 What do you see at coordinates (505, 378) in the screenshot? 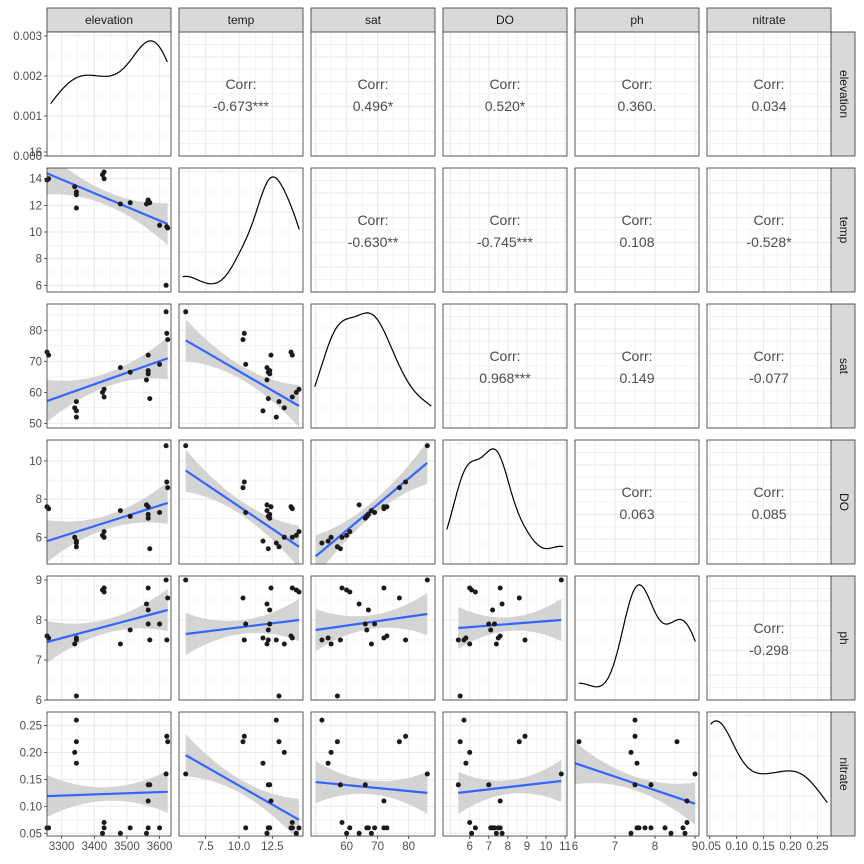
I see `corr-value: 0.968***` at bounding box center [505, 378].